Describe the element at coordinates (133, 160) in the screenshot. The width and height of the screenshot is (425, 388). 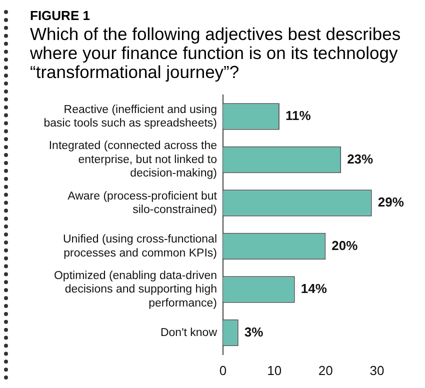
I see `y-tick-label: Integrated (connected across the enterprise, but not linked to decision-making)` at that location.